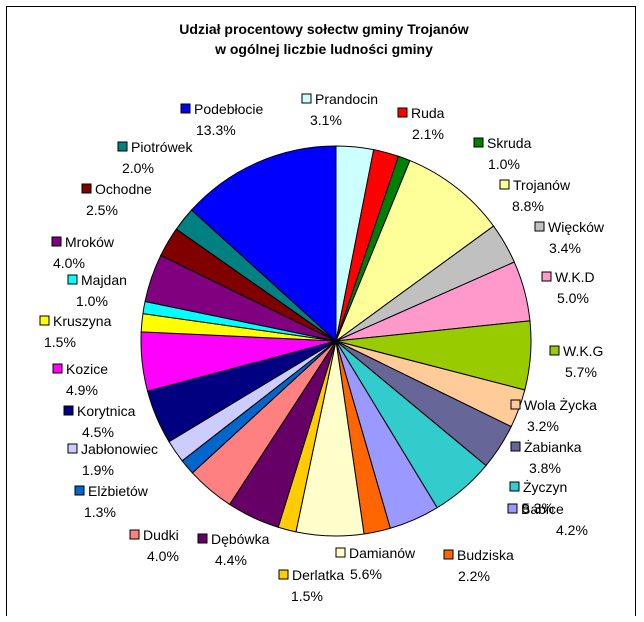  I want to click on label-name-budziska: Budziska, so click(485, 555).